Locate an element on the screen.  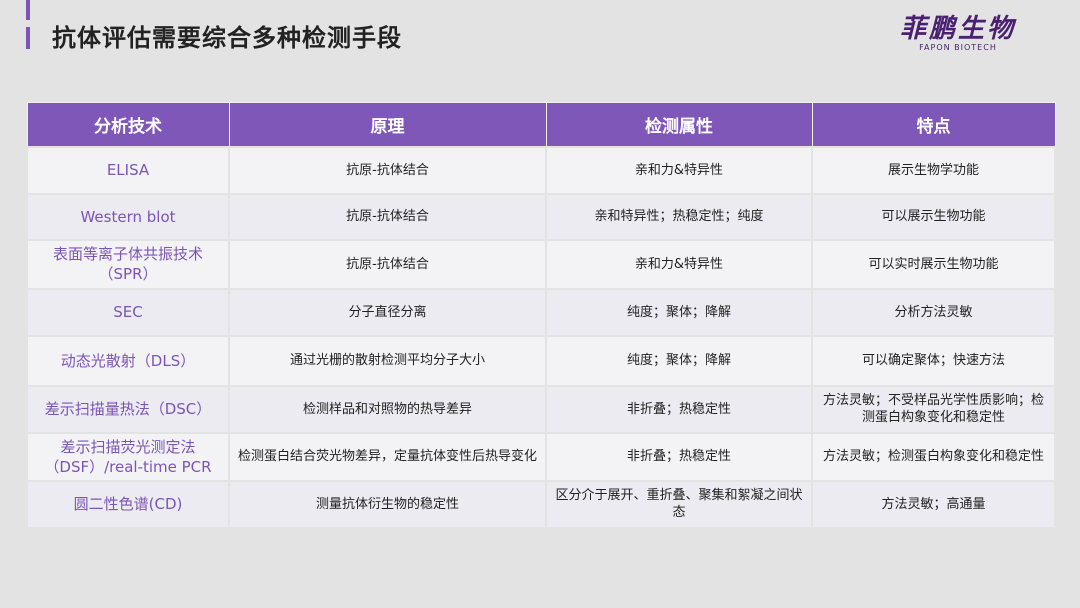
cell-feature: 分析方法灵敏 is located at coordinates (933, 312).